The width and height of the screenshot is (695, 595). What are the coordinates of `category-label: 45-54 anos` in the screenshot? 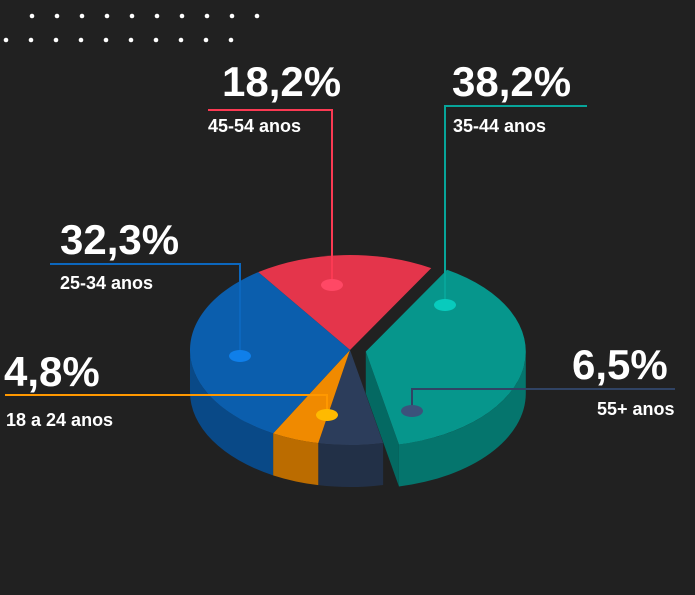 It's located at (254, 126).